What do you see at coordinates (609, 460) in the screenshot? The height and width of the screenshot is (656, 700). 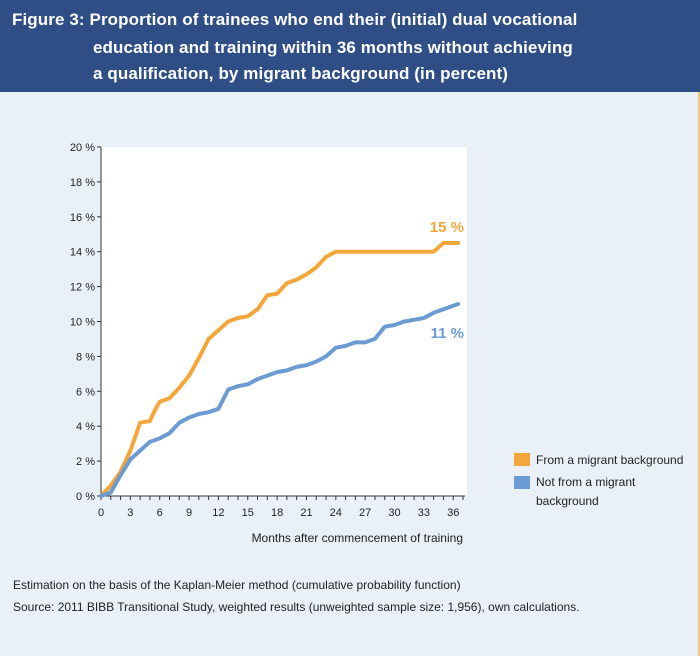 I see `legend-label-migrant: From a migrant background` at bounding box center [609, 460].